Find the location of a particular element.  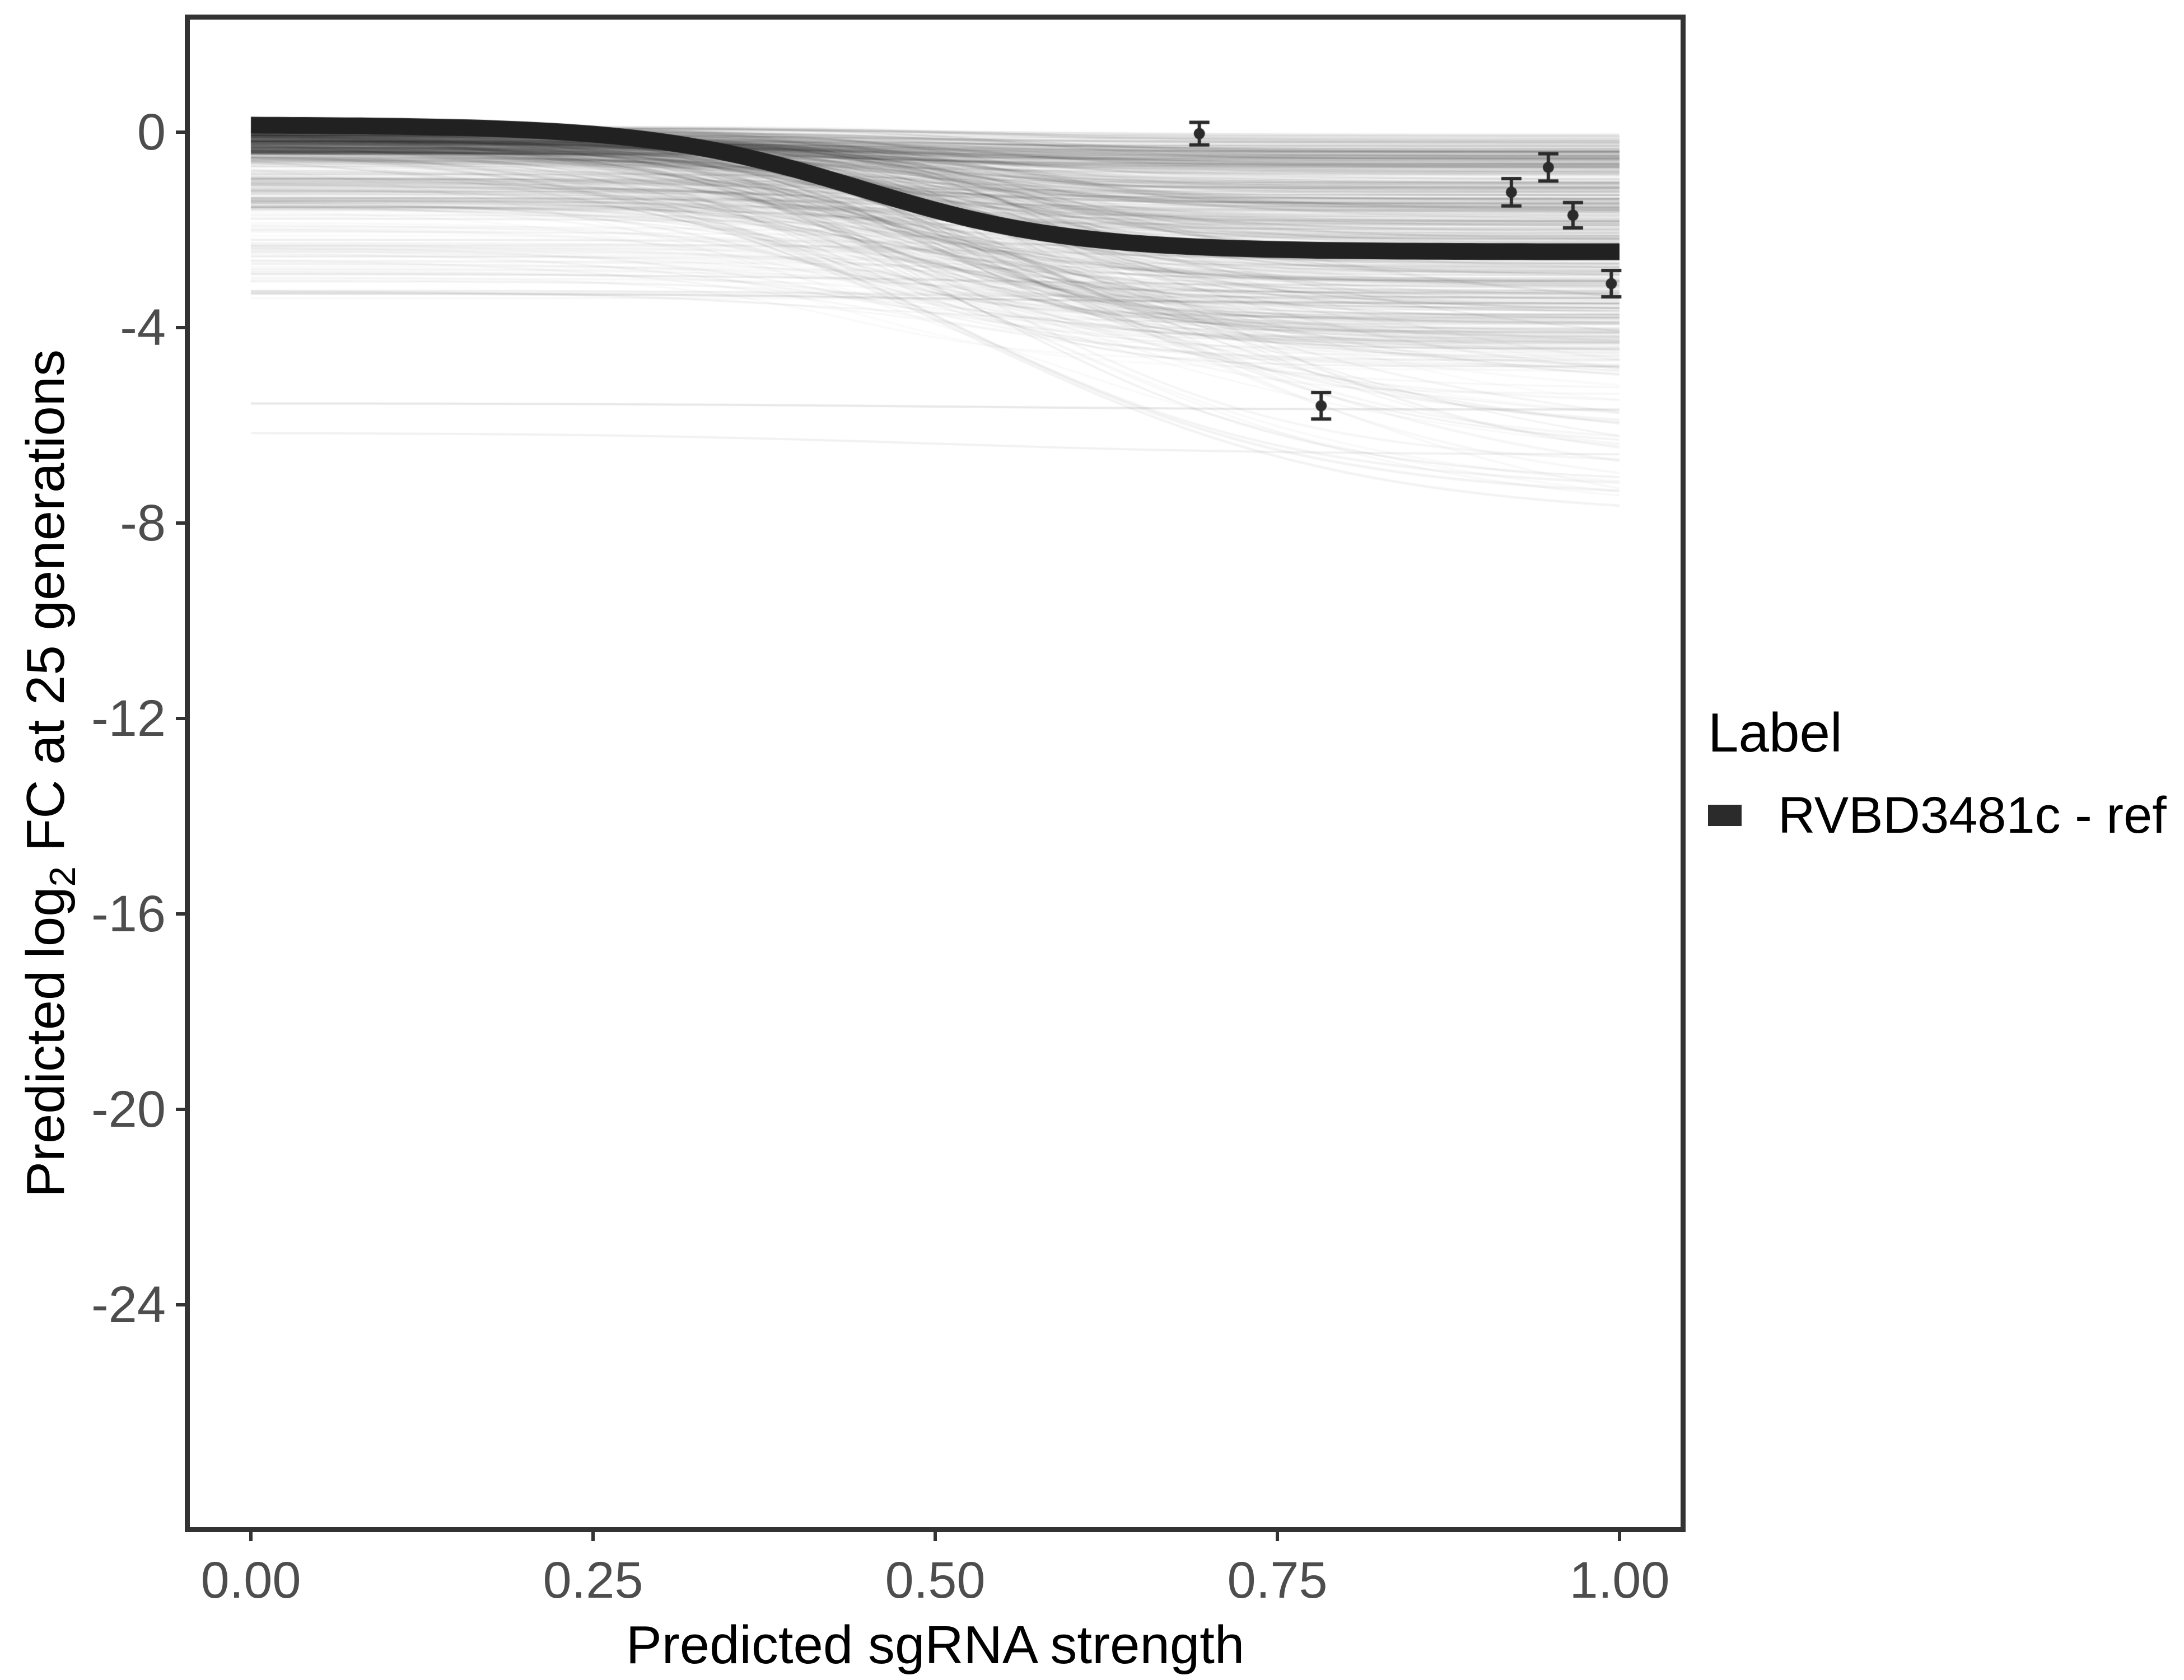

y-tick-label: -20 is located at coordinates (129, 1109).